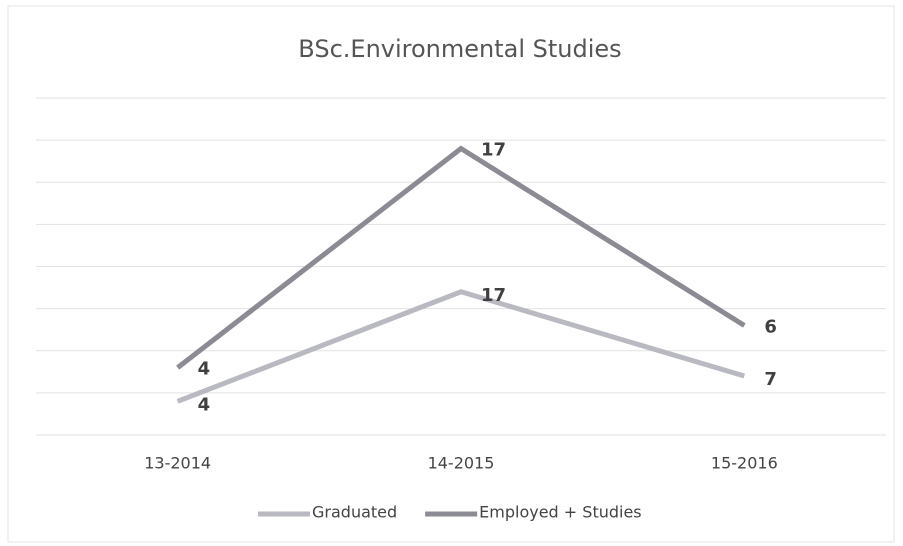 The height and width of the screenshot is (546, 903). What do you see at coordinates (461, 346) in the screenshot?
I see `line-series` at bounding box center [461, 346].